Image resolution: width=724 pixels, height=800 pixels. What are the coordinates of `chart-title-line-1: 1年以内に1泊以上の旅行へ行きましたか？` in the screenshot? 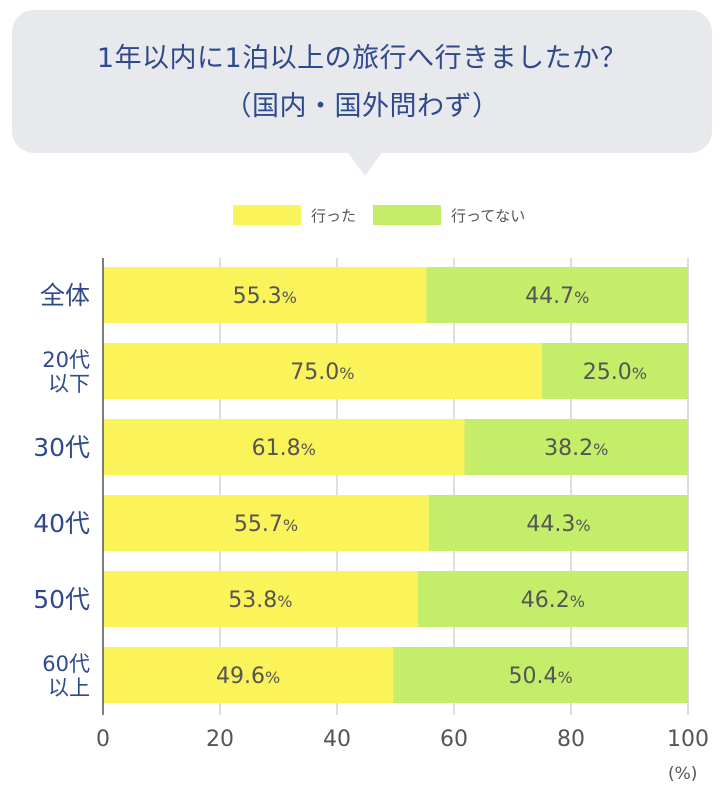 It's located at (362, 58).